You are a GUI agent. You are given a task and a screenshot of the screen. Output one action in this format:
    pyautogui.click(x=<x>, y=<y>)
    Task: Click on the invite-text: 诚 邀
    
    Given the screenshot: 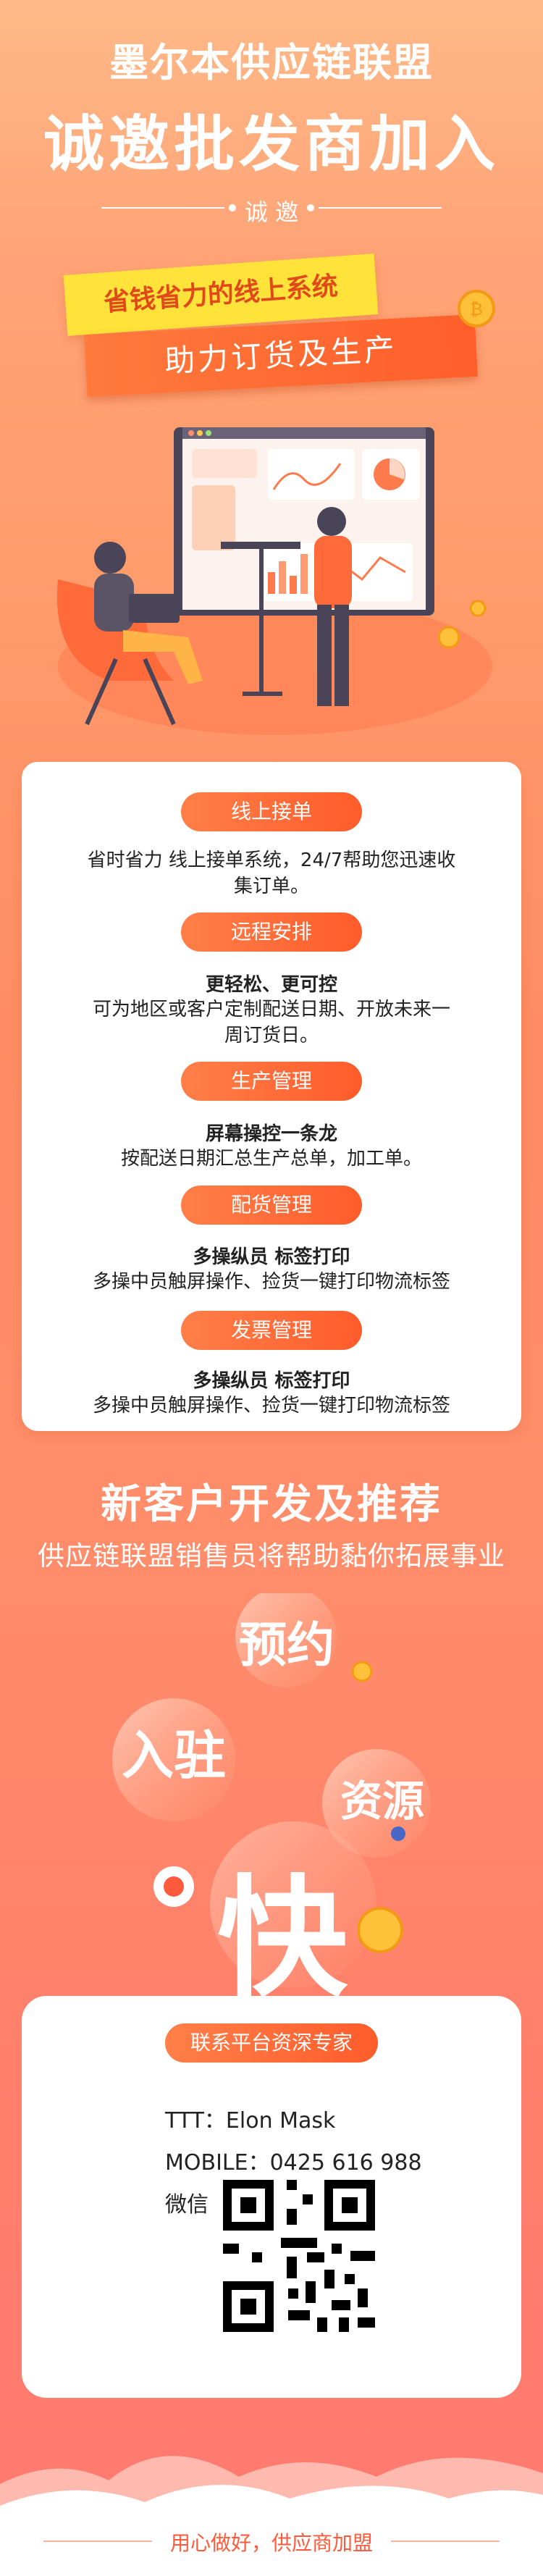 What is the action you would take?
    pyautogui.click(x=271, y=212)
    